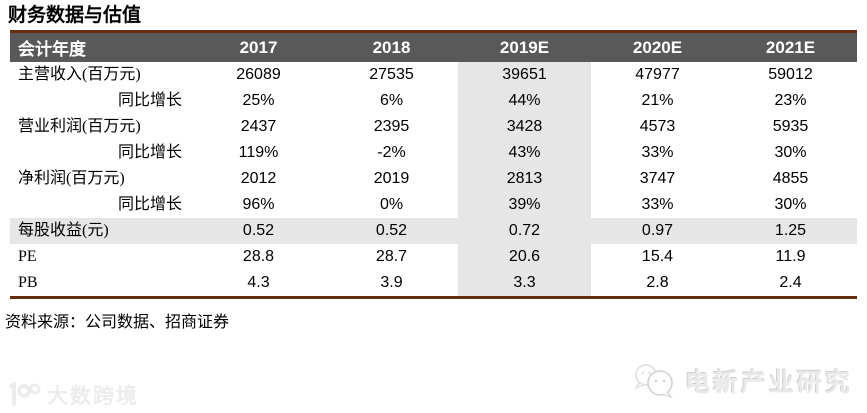 This screenshot has width=867, height=413. What do you see at coordinates (391, 74) in the screenshot?
I see `cell: 27535` at bounding box center [391, 74].